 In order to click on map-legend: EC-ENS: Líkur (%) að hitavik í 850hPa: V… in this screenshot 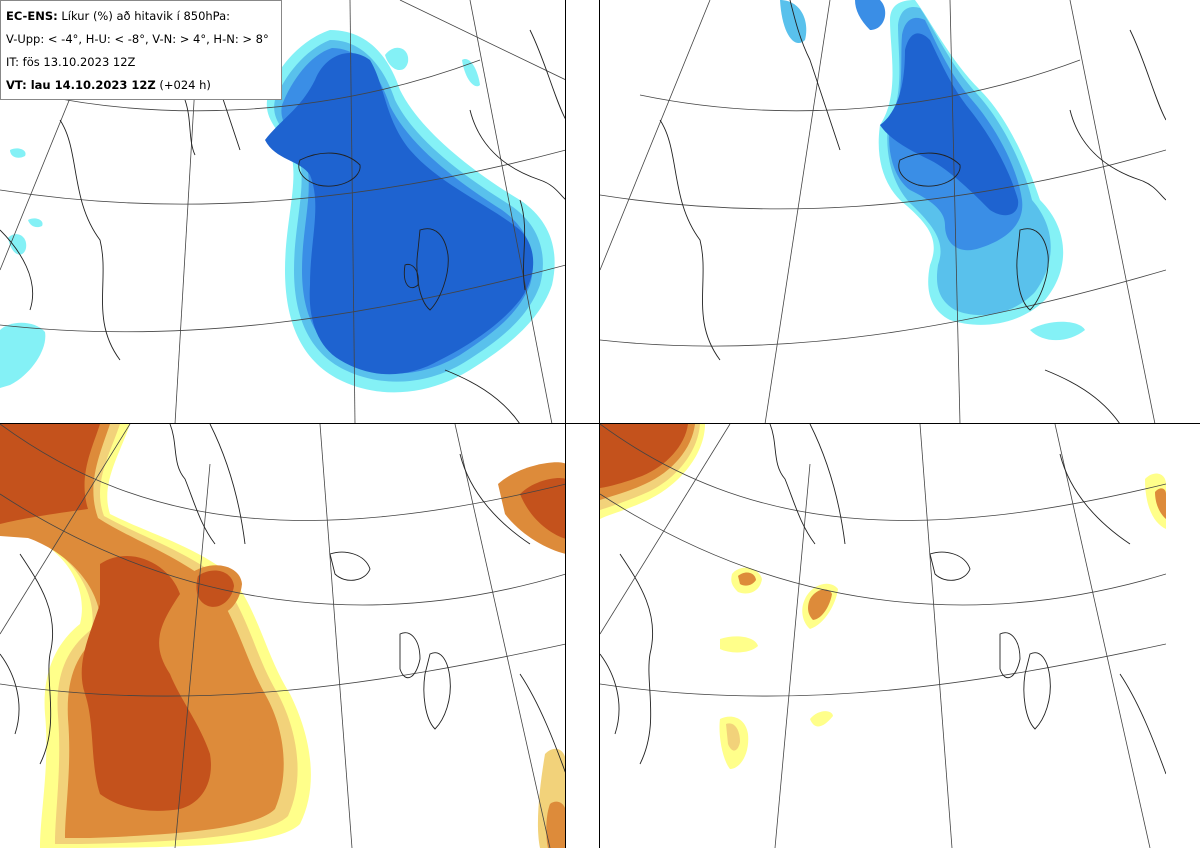, I will do `click(141, 50)`.